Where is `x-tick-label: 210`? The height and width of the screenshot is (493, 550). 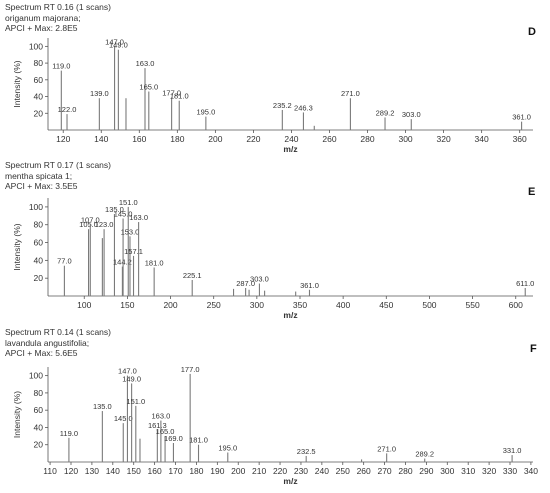
x-tick-label: 210 is located at coordinates (259, 471).